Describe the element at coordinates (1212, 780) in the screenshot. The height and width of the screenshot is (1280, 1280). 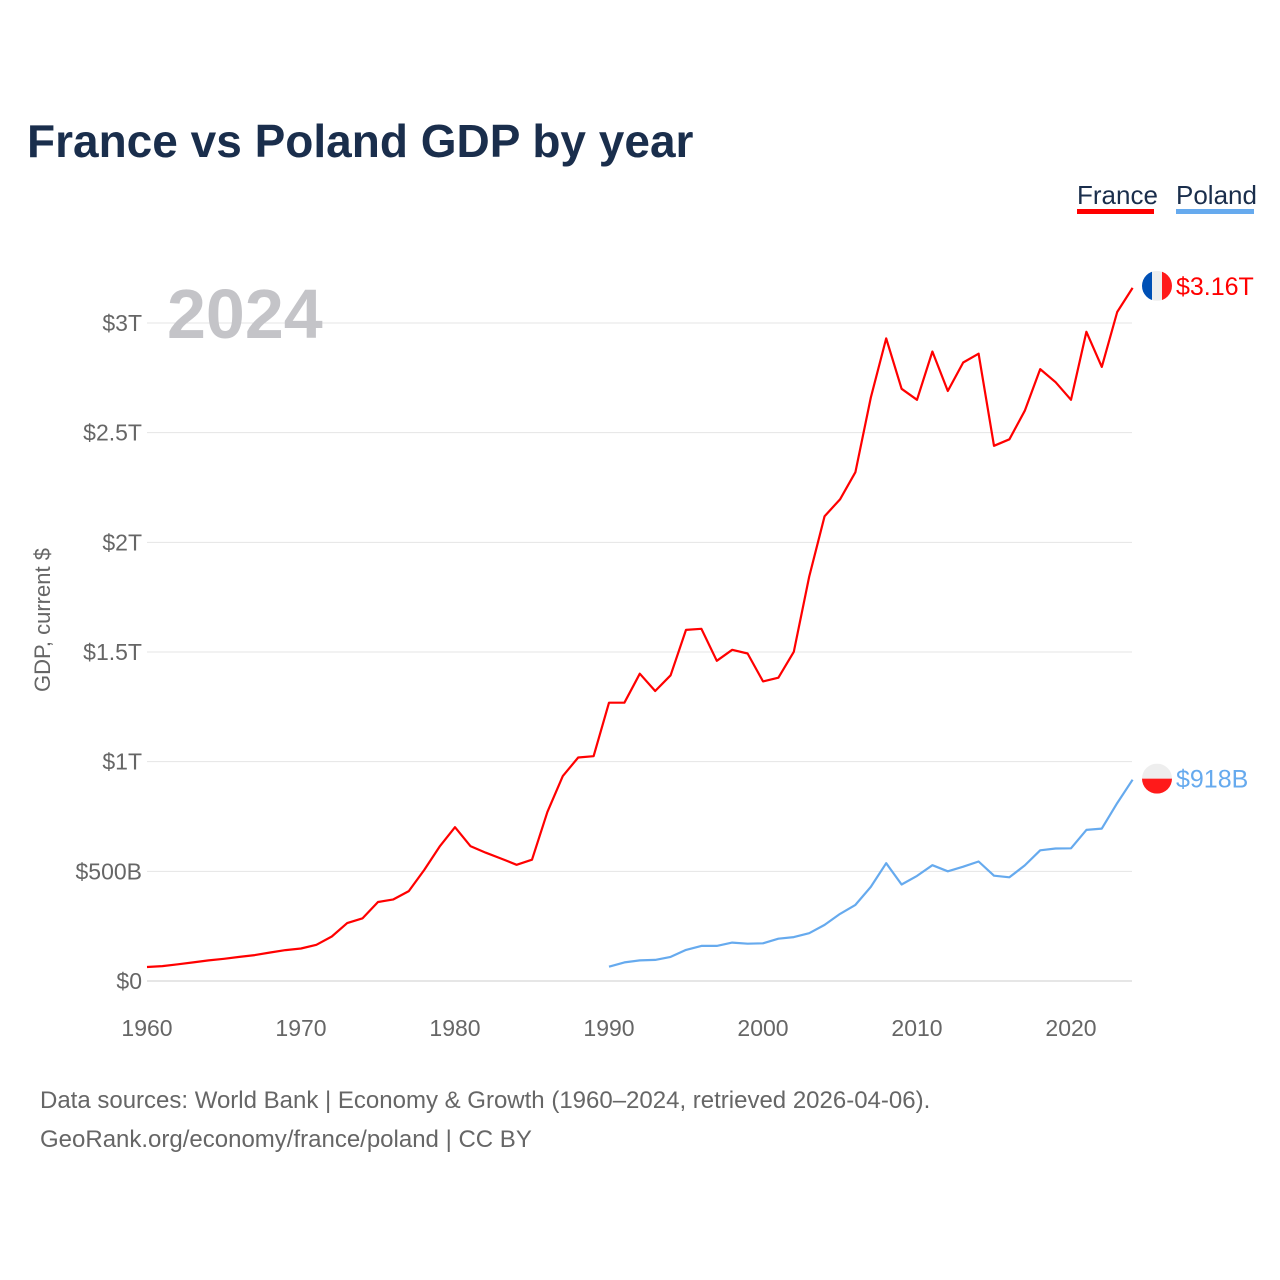
I see `poland-end-label: $918B` at that location.